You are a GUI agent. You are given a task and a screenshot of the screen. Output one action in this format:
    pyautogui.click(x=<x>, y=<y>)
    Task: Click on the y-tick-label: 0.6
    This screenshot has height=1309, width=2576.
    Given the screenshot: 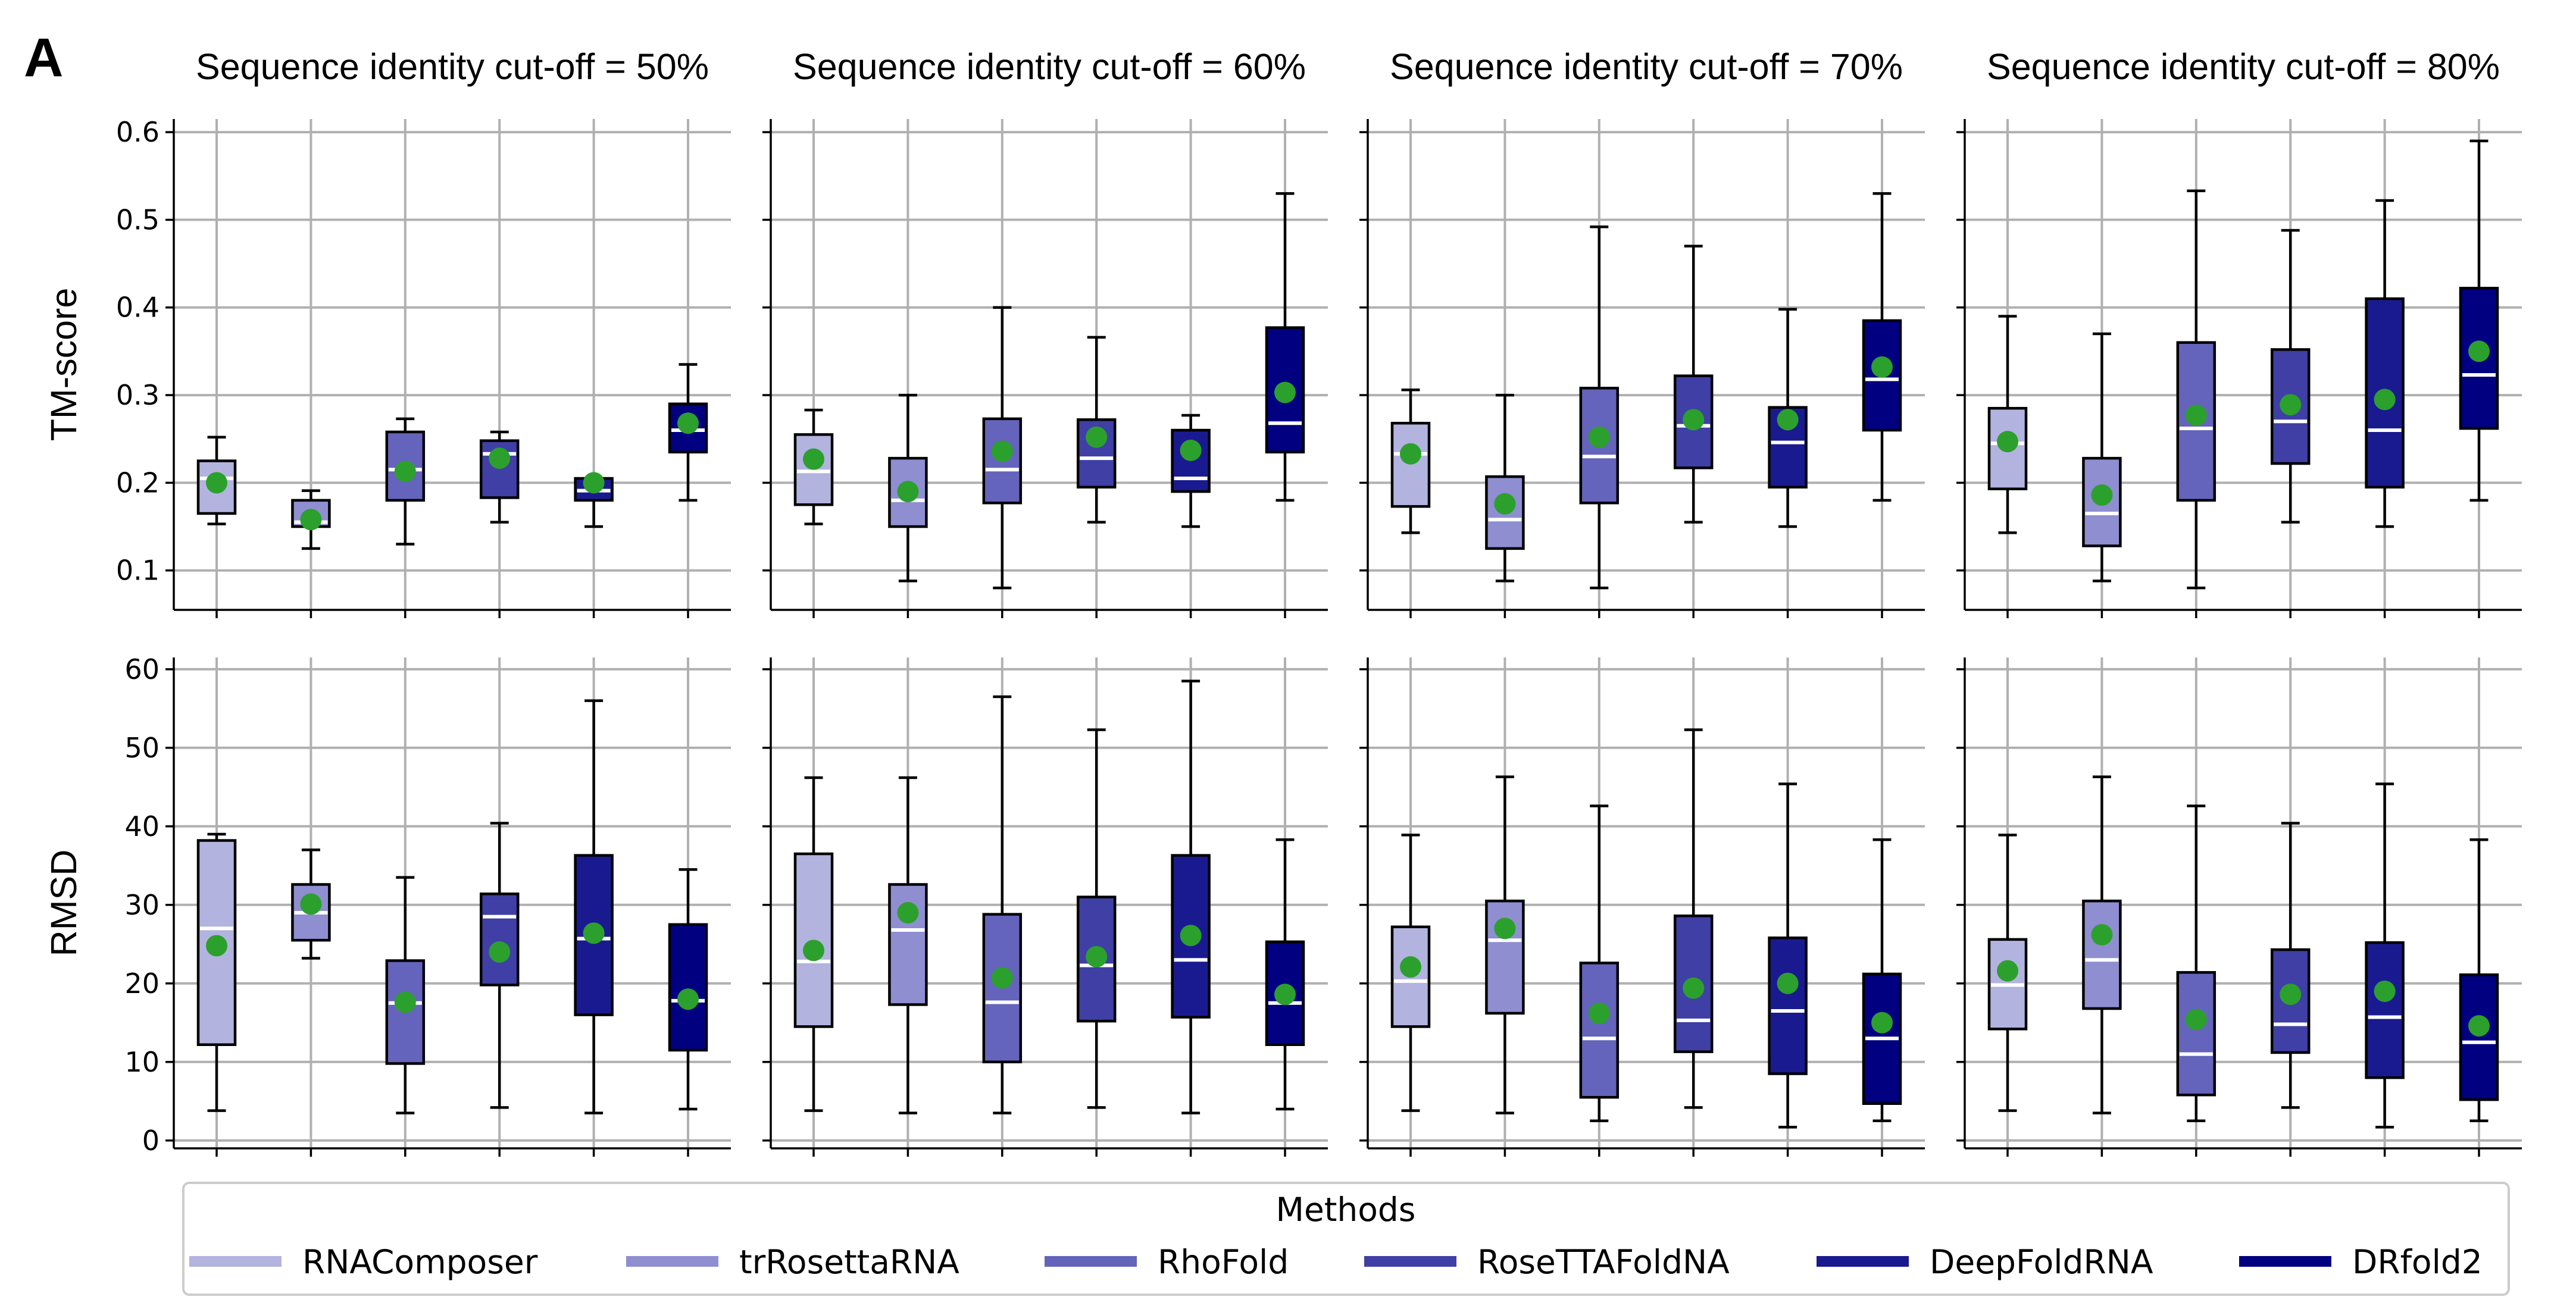 What is the action you would take?
    pyautogui.click(x=138, y=132)
    